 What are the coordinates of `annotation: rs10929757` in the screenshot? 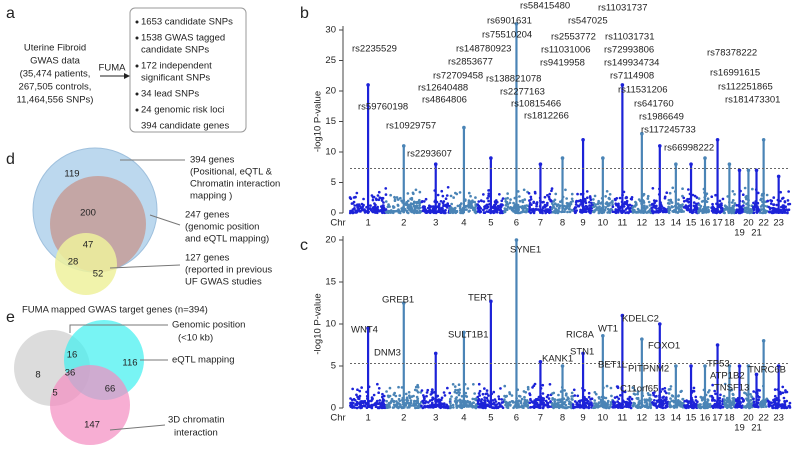 It's located at (411, 126).